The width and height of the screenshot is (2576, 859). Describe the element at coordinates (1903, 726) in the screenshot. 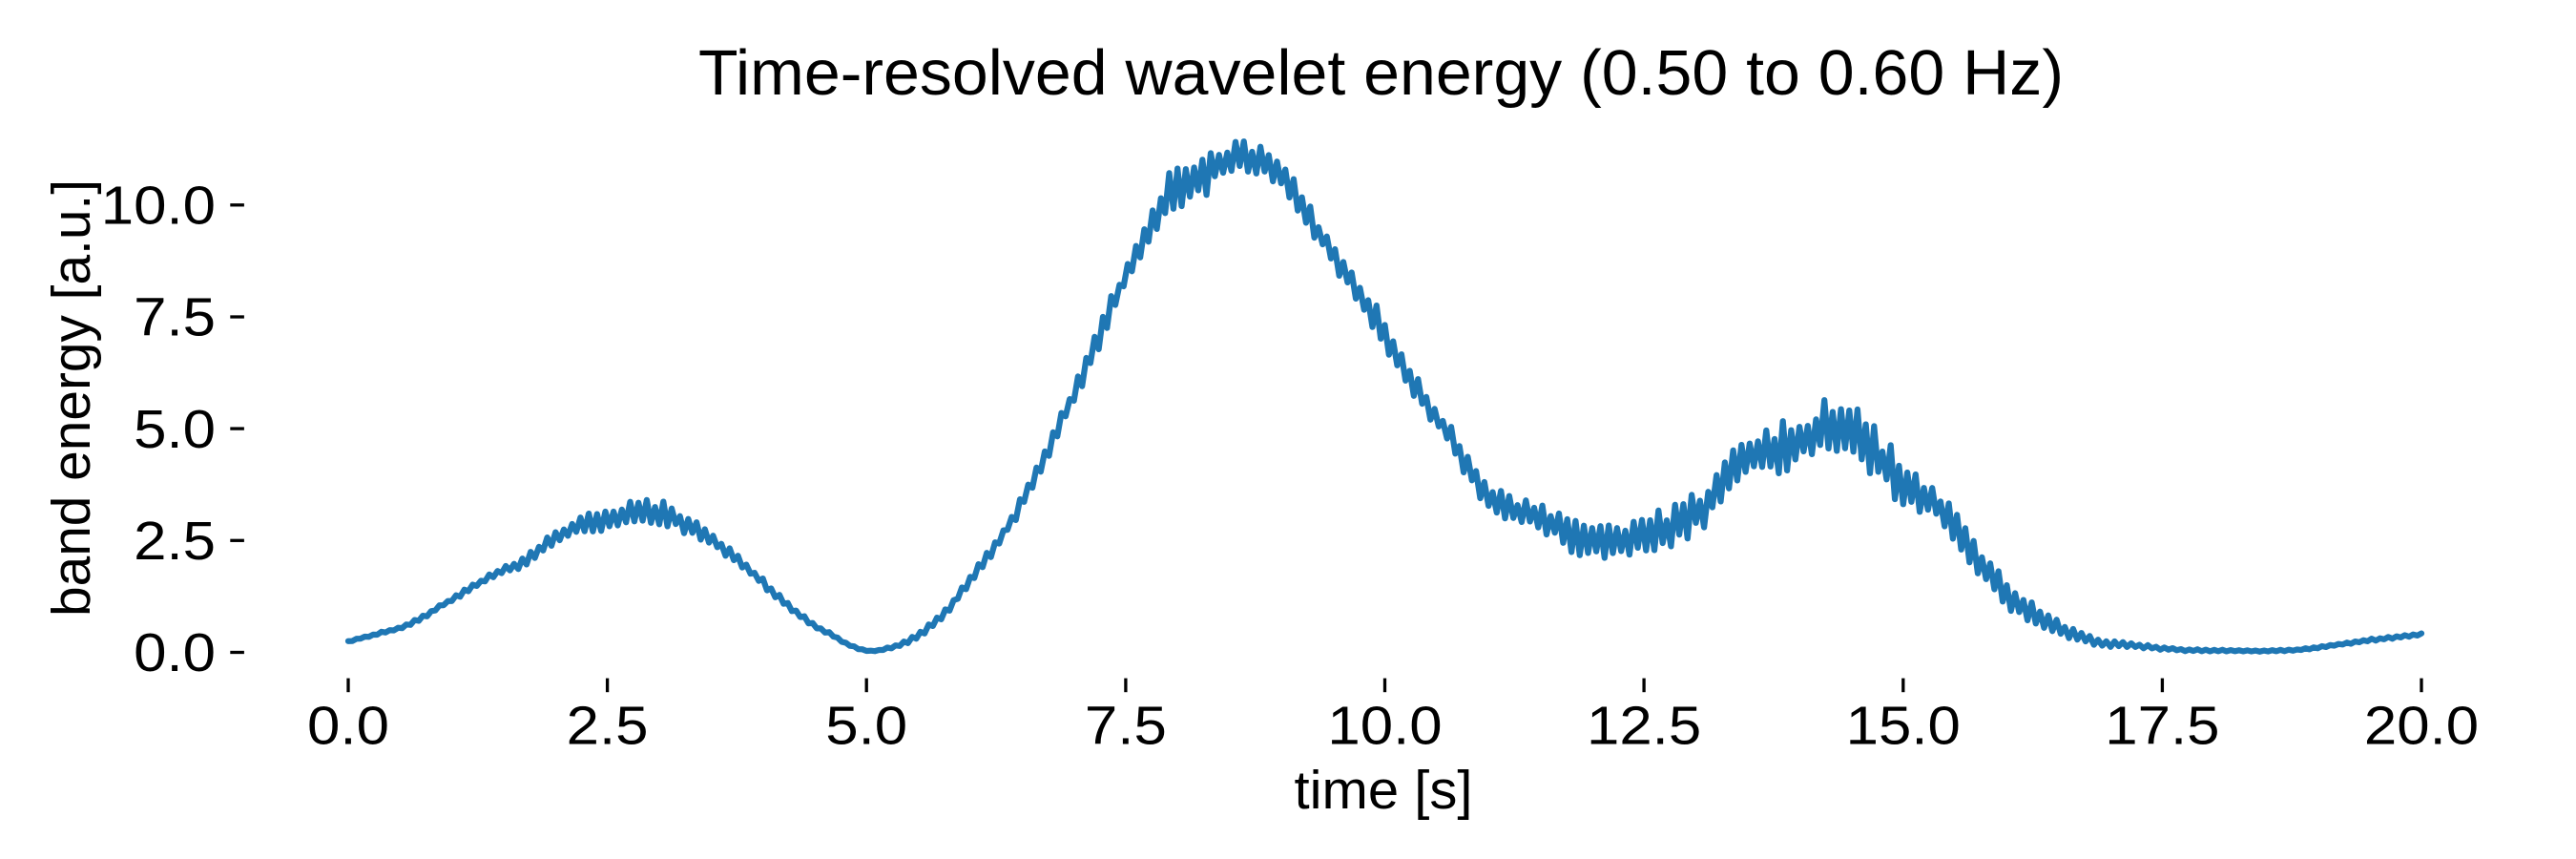

I see `svg-text: 15.0` at that location.